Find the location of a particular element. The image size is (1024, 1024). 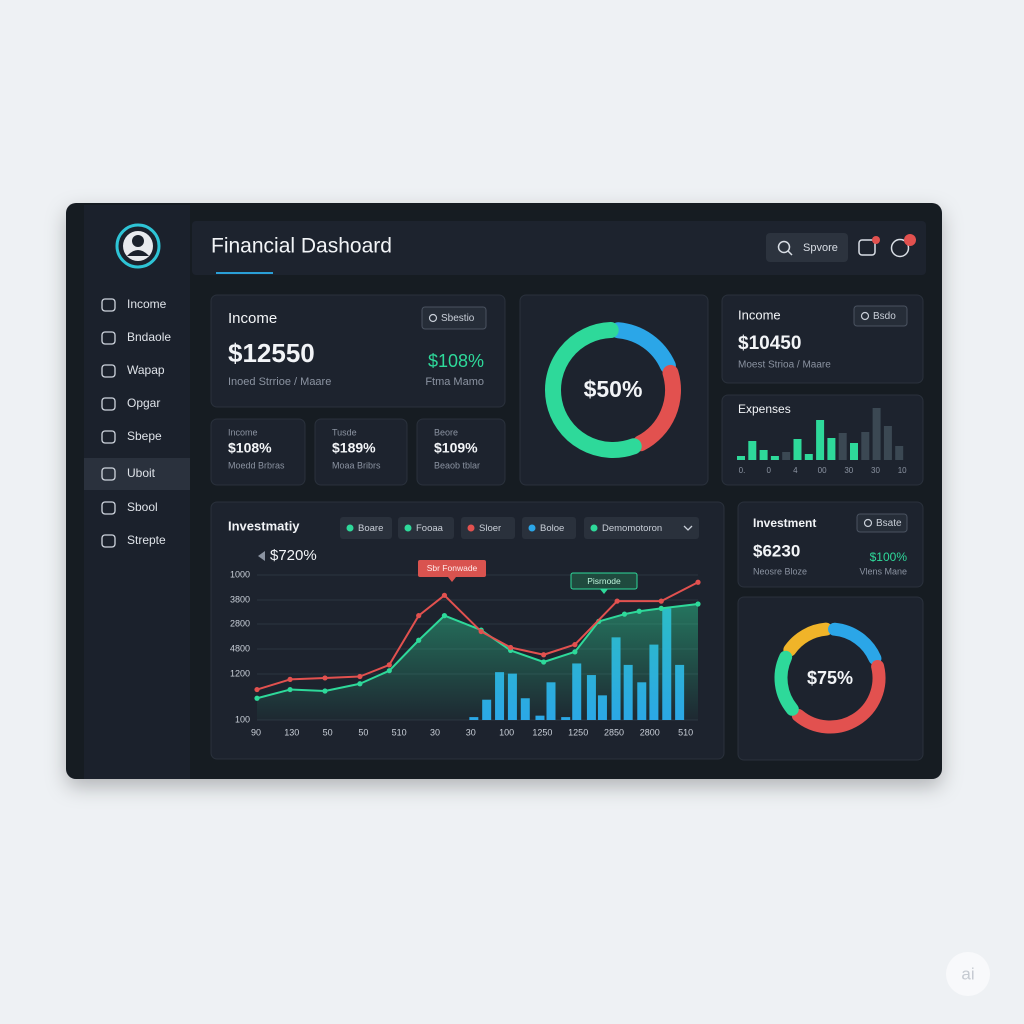

search-icon-handle is located at coordinates (790, 253).